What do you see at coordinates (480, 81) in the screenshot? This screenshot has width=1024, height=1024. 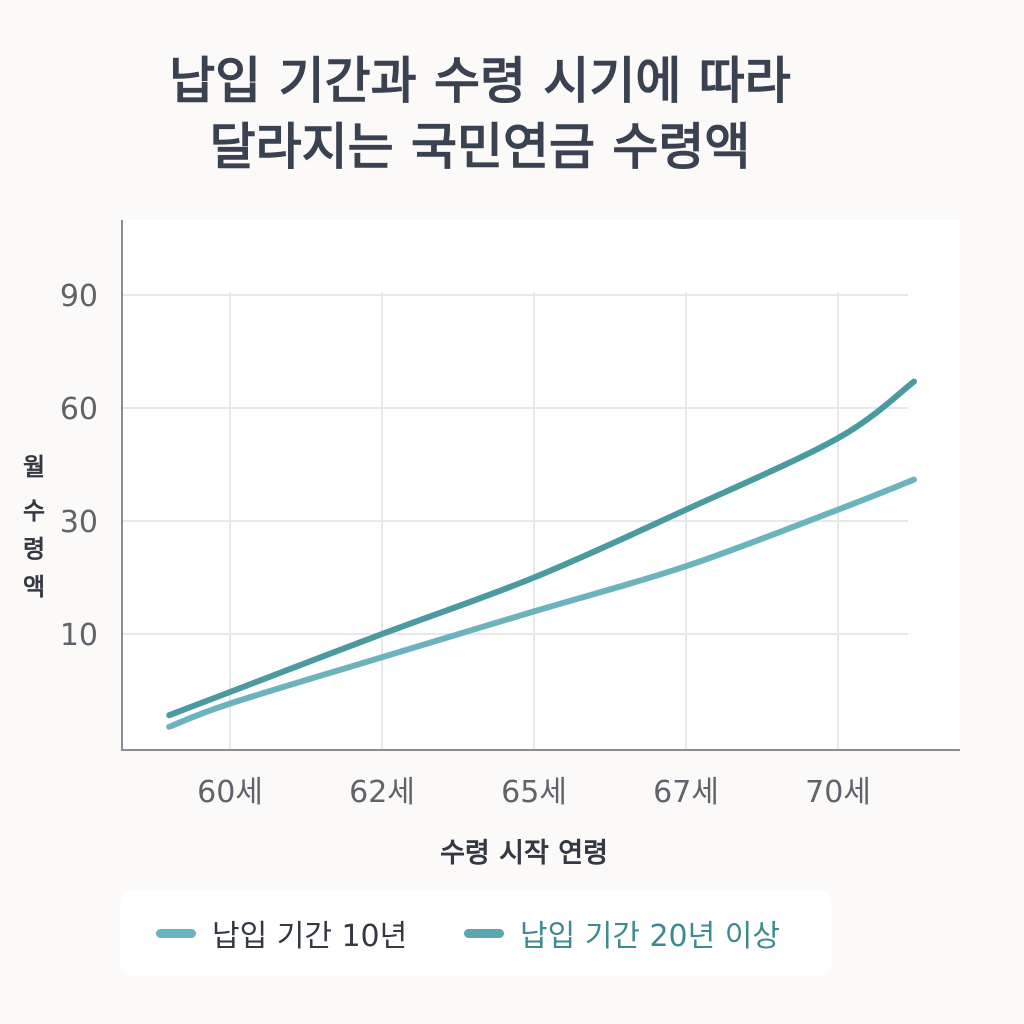 I see `chart-title-line-1: 납입 기간과 수령 시기에 따라` at bounding box center [480, 81].